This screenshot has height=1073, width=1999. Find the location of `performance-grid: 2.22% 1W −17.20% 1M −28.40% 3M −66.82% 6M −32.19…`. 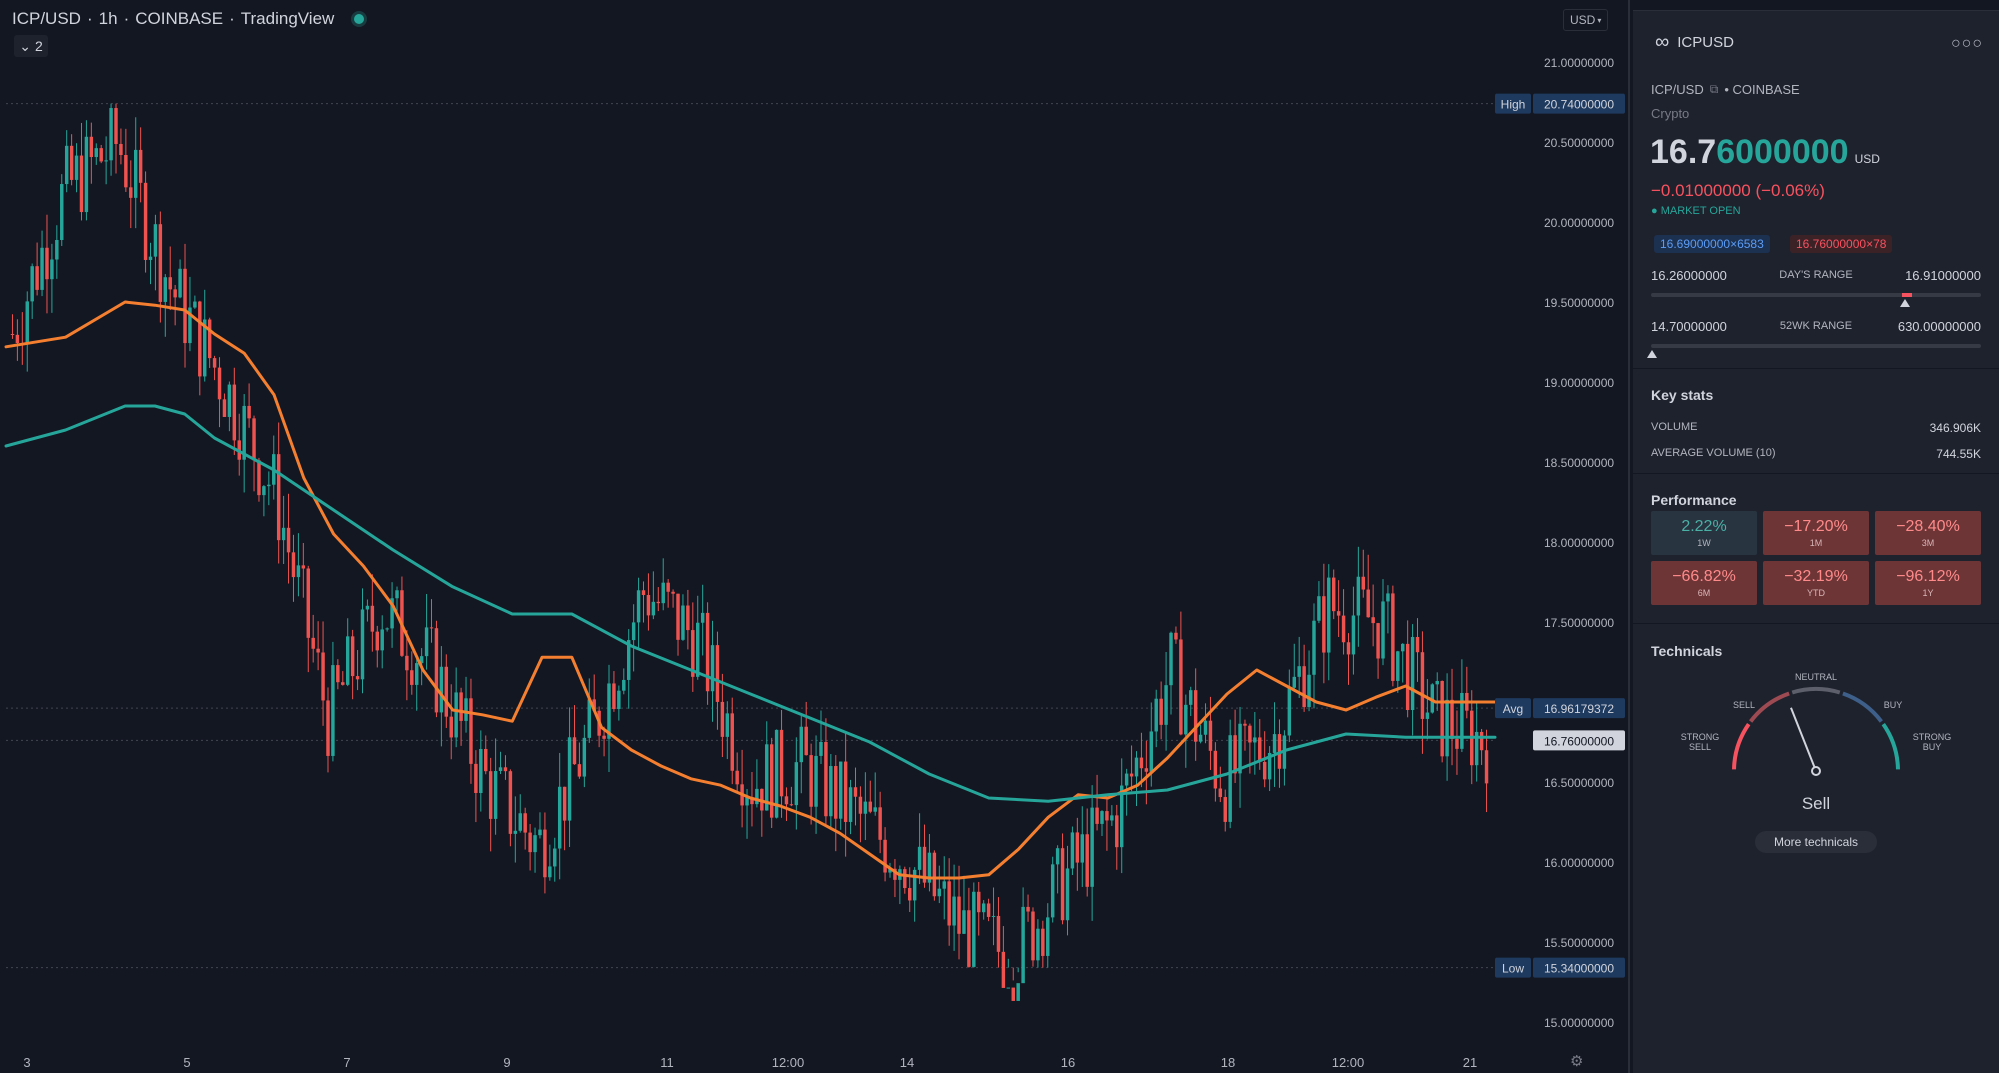

performance-grid: 2.22% 1W −17.20% 1M −28.40% 3M −66.82% 6M −32.19… is located at coordinates (1816, 558).